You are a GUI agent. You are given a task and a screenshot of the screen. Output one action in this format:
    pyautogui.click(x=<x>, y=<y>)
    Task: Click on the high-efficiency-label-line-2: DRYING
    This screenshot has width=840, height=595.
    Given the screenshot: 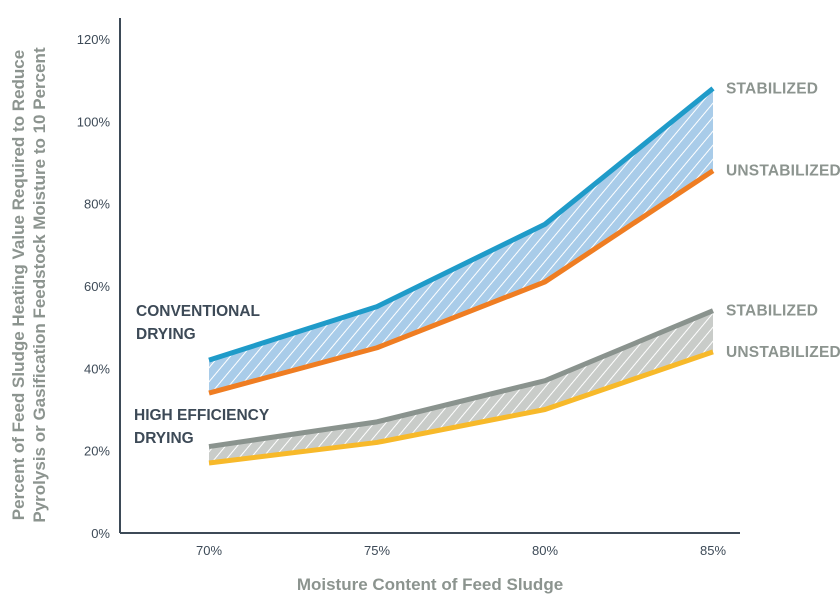 What is the action you would take?
    pyautogui.click(x=164, y=438)
    